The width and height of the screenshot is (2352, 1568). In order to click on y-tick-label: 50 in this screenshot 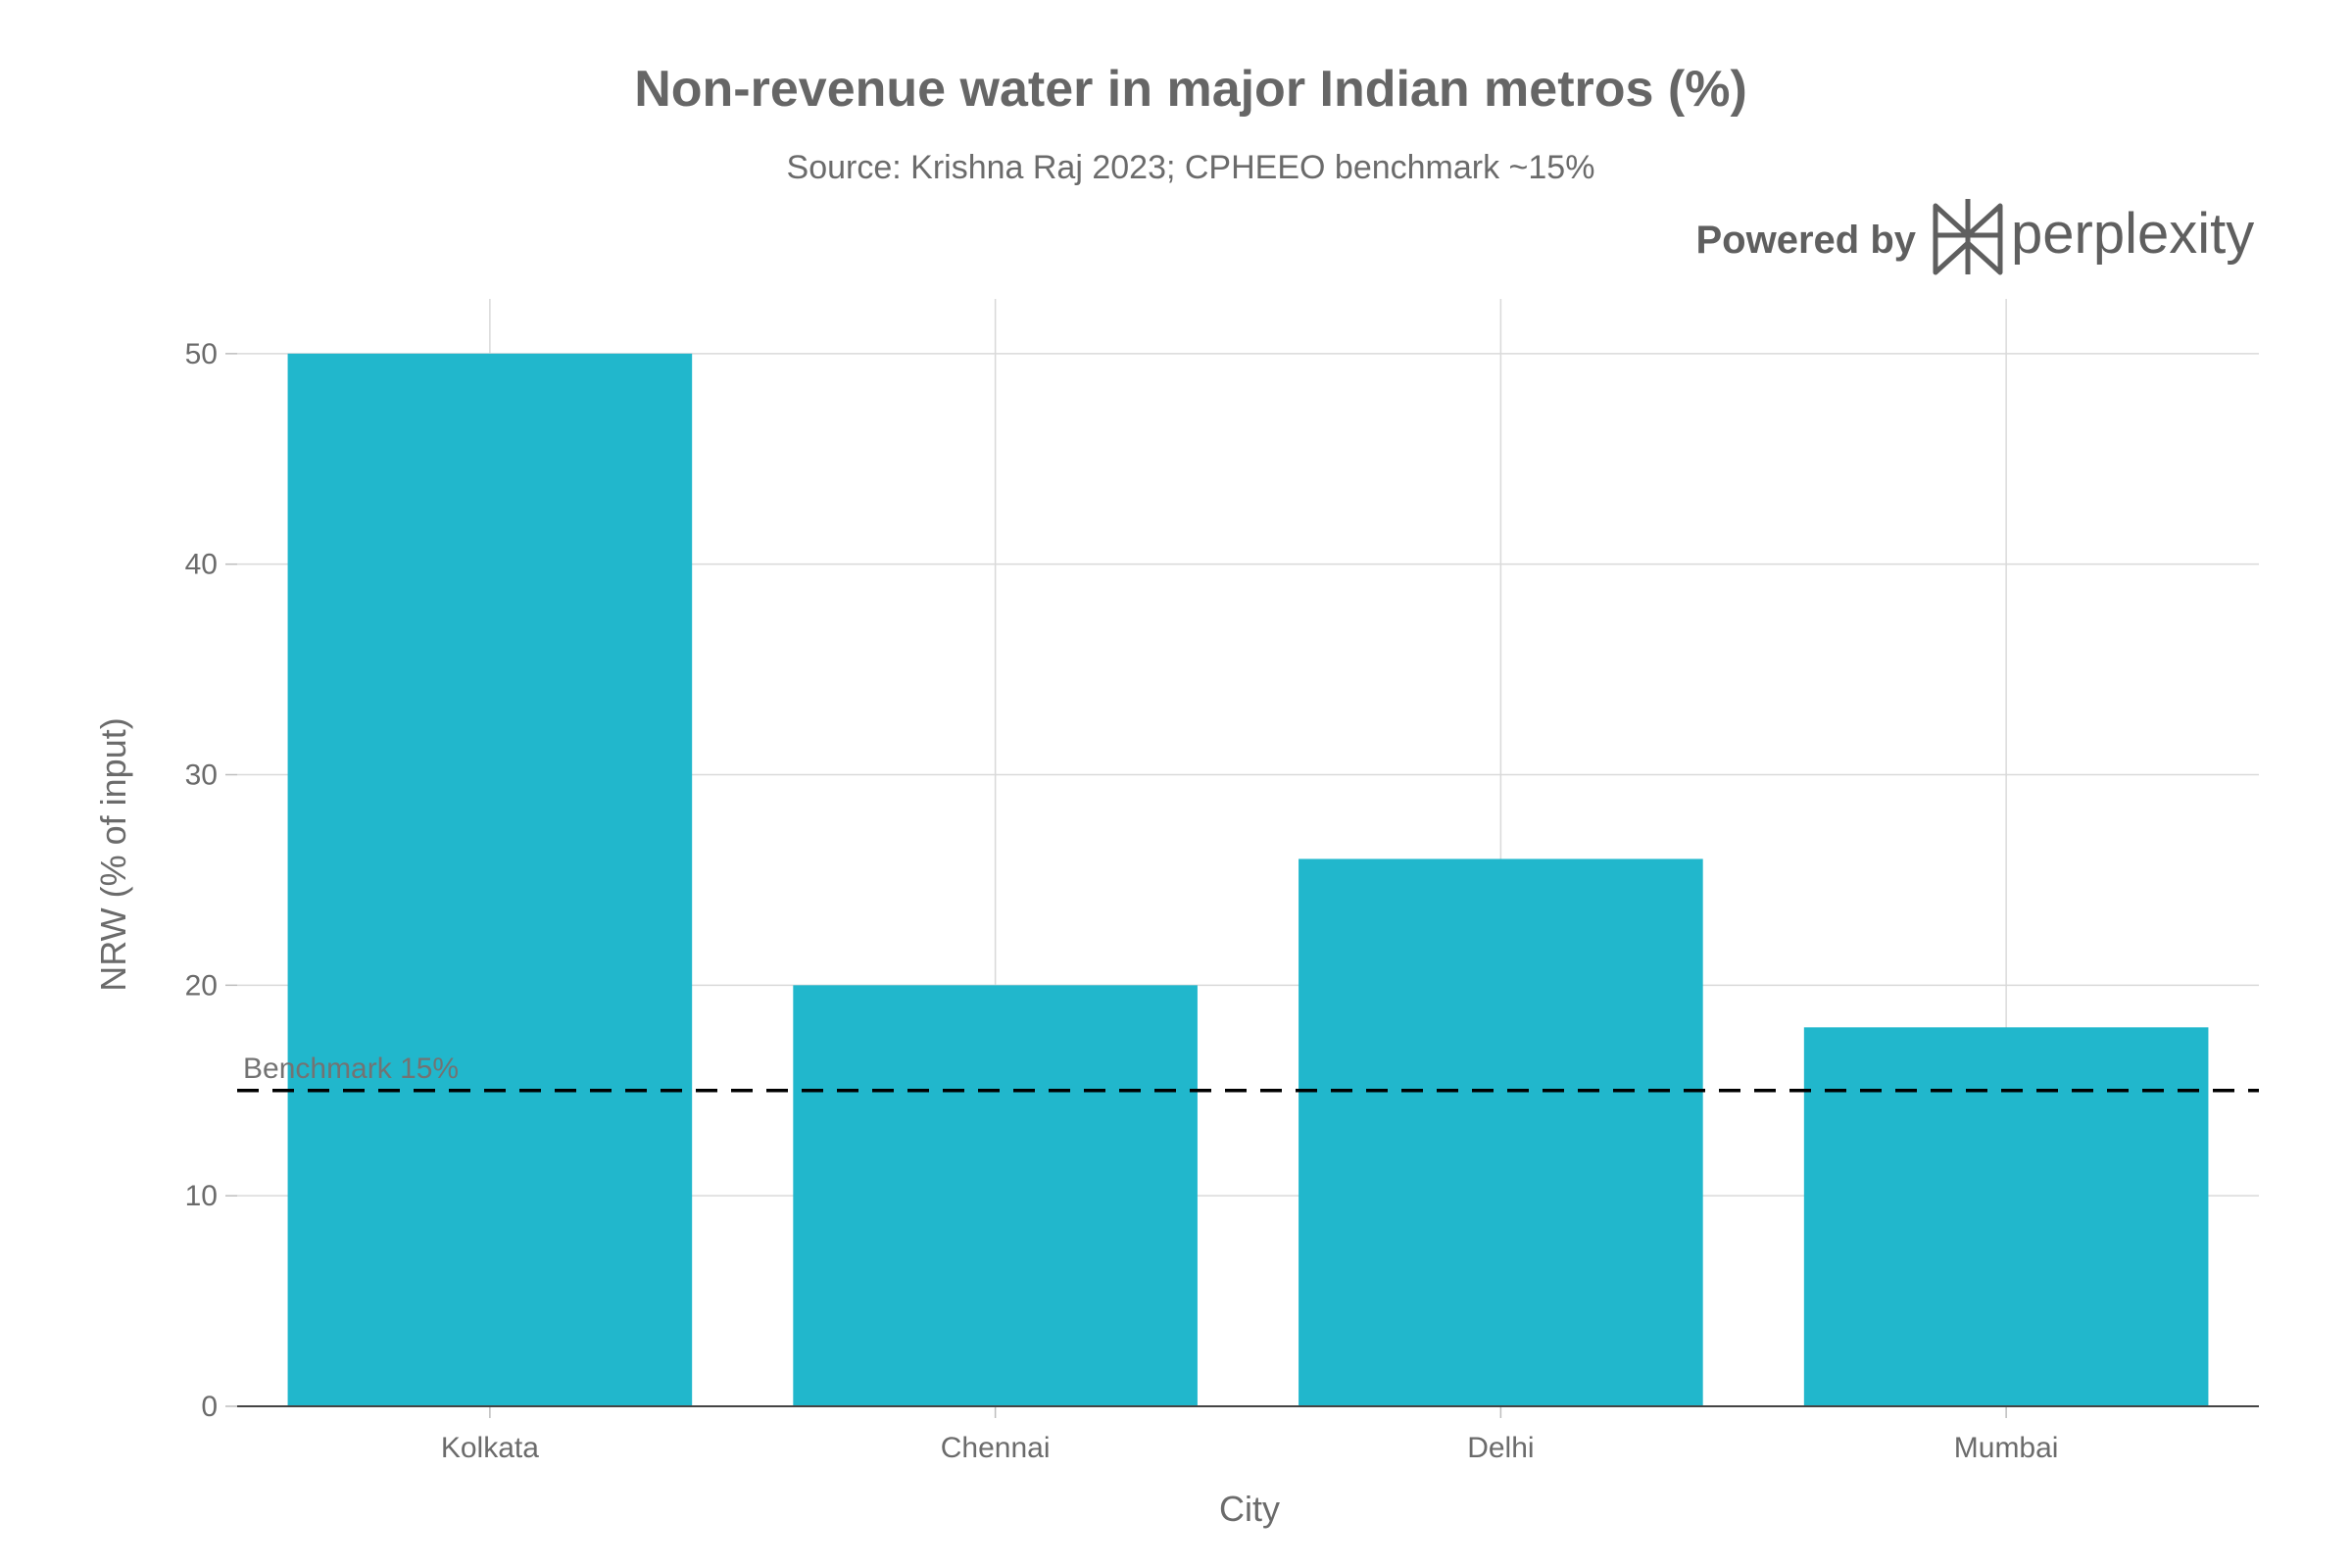, I will do `click(201, 354)`.